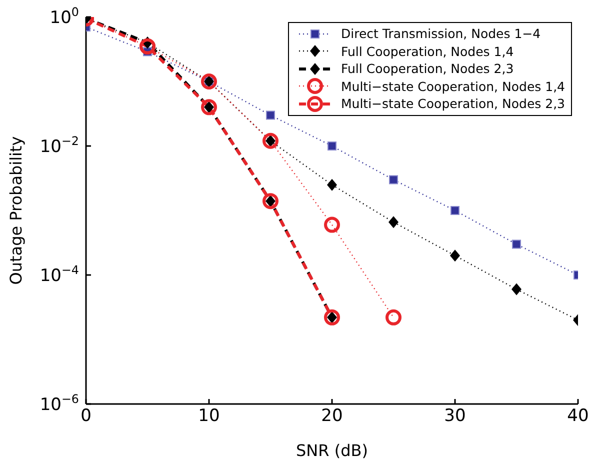 The height and width of the screenshot is (460, 614). Describe the element at coordinates (86, 416) in the screenshot. I see `x-tick-label: 0` at that location.